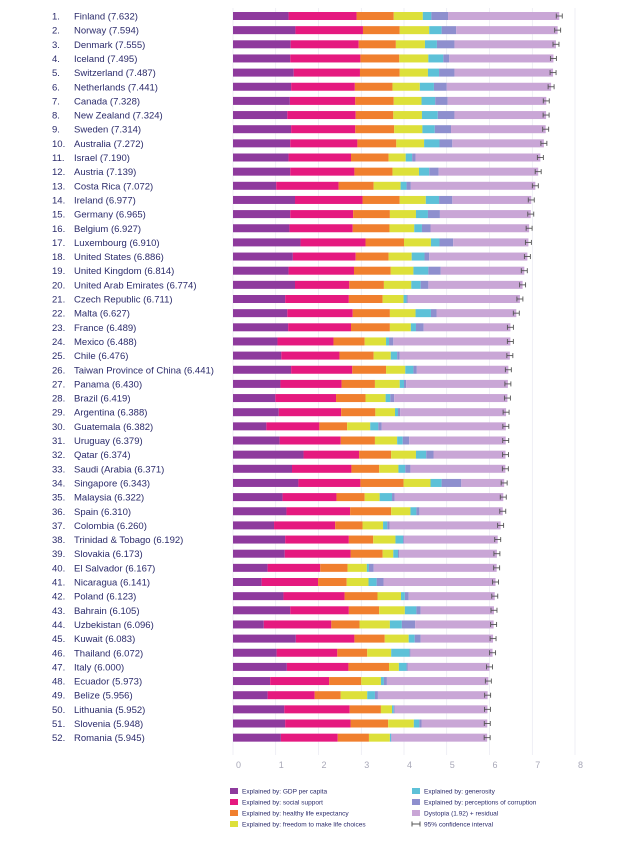 The image size is (634, 847). What do you see at coordinates (58, 413) in the screenshot?
I see `rank-label: 29.` at bounding box center [58, 413].